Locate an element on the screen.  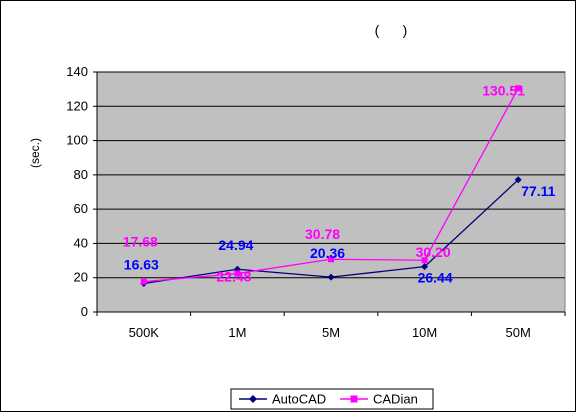
y-tick-label: 100 is located at coordinates (77, 140).